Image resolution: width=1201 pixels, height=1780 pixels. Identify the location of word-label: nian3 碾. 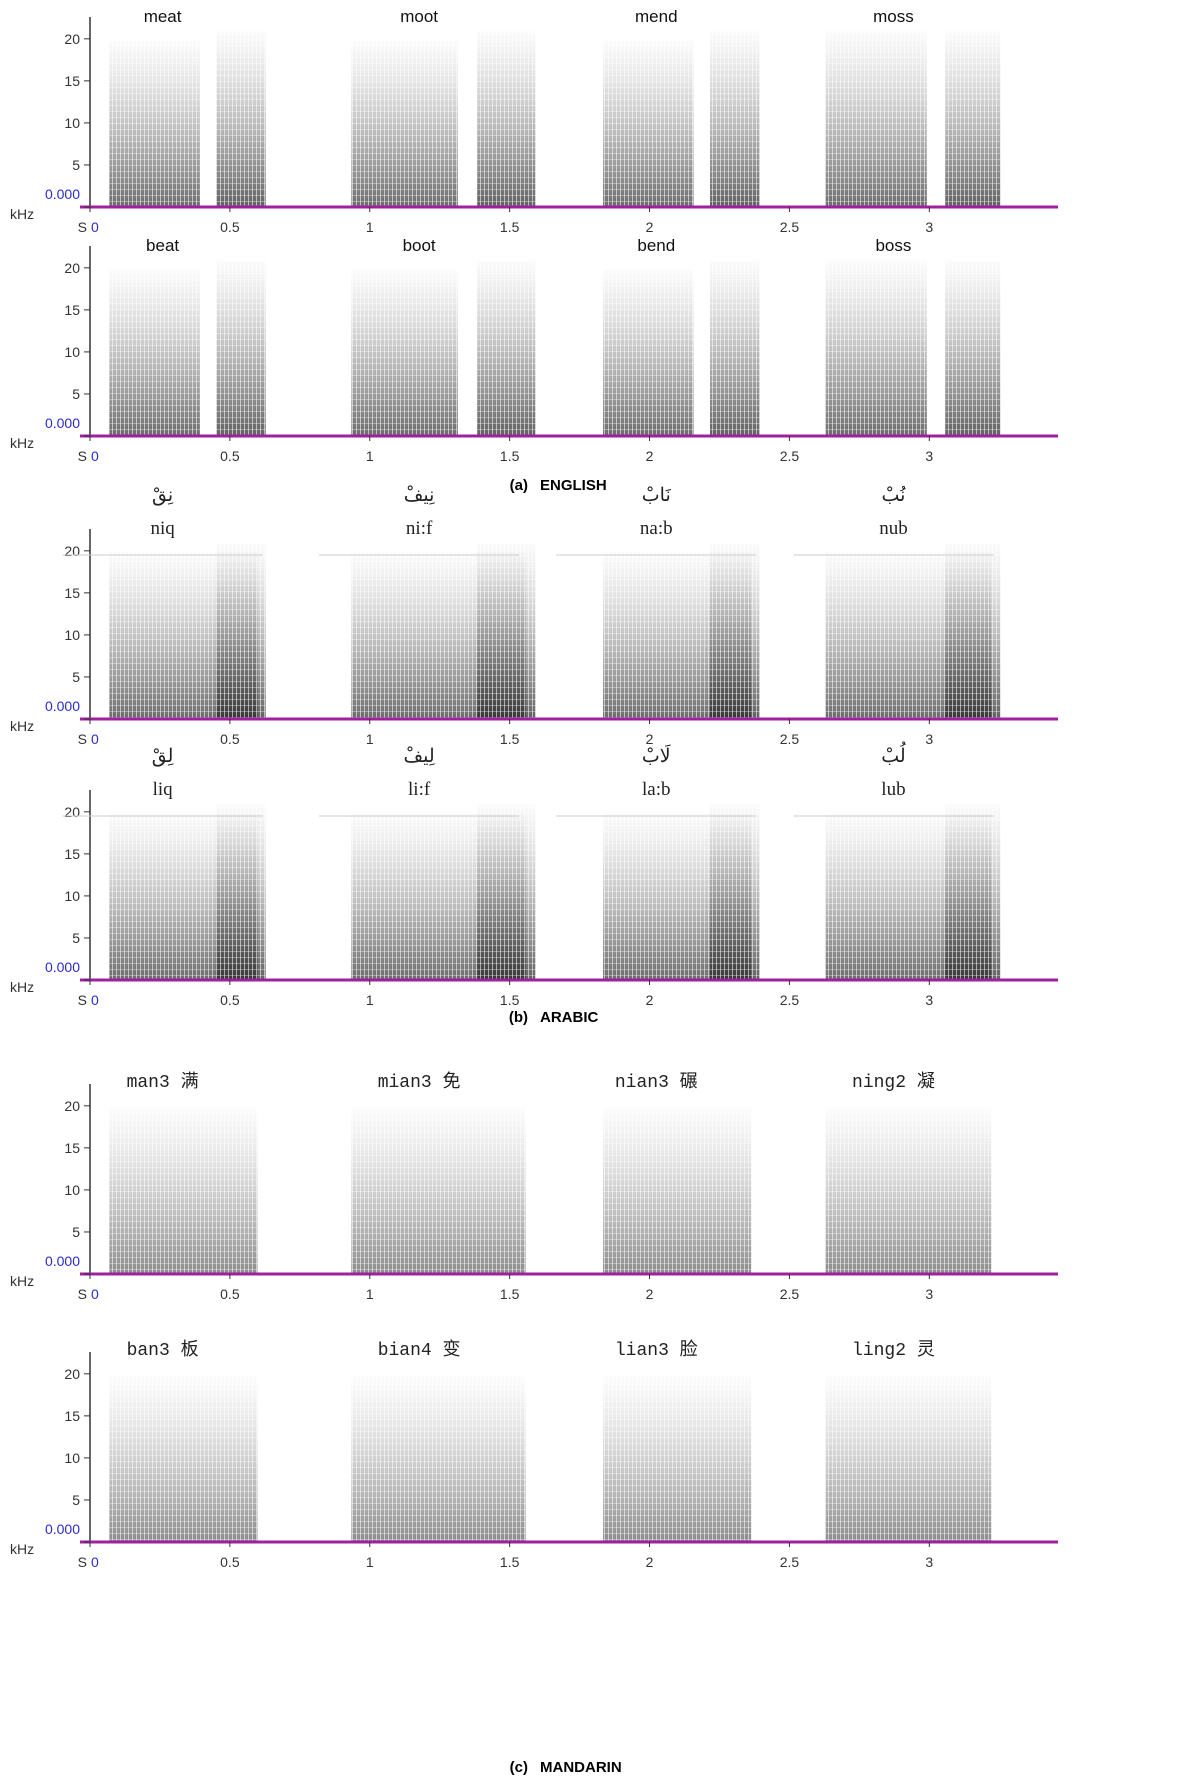
(656, 1082).